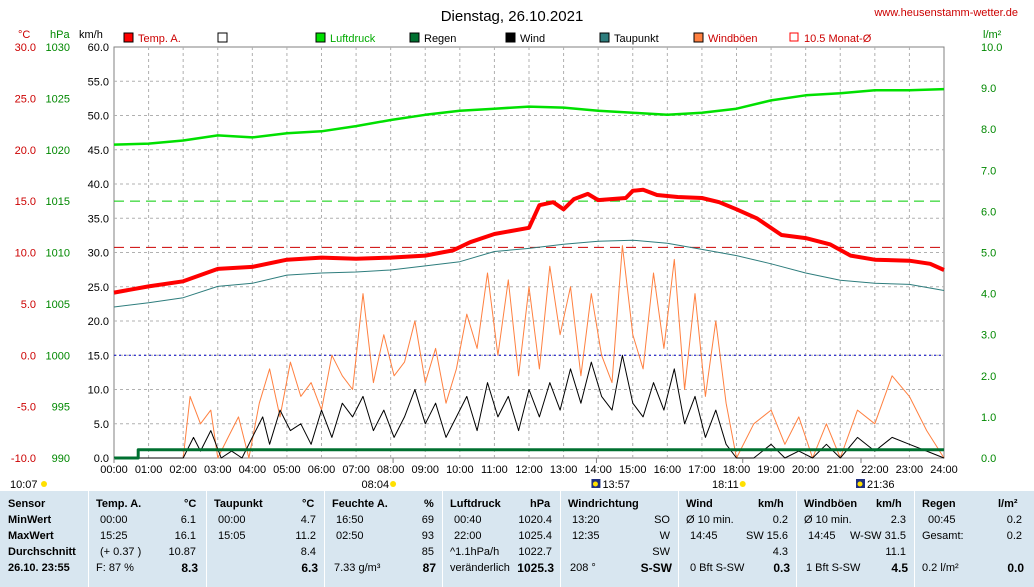  Describe the element at coordinates (101, 425) in the screenshot. I see `wind-tick-label: 5.0` at that location.